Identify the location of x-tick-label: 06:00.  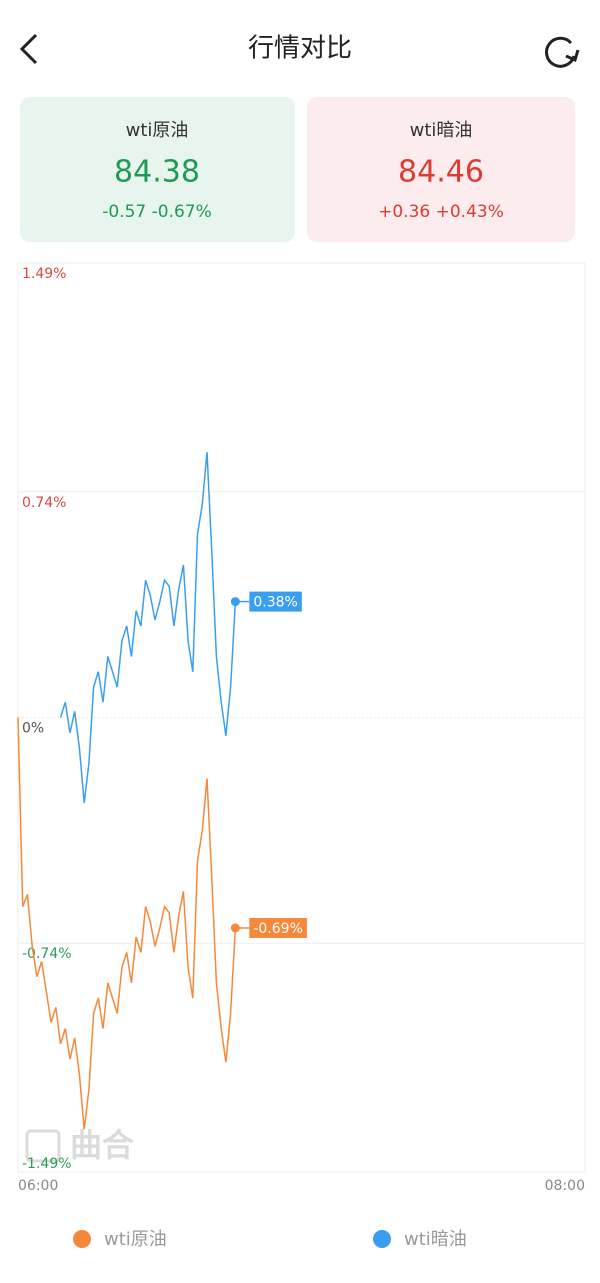
(38, 1186).